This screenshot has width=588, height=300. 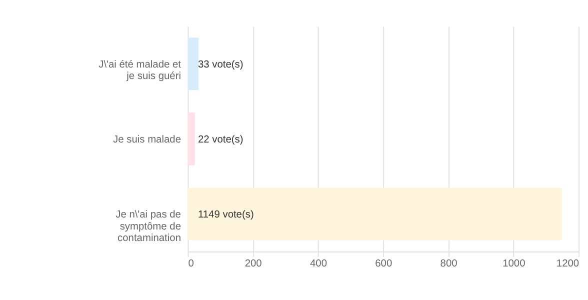 What do you see at coordinates (253, 264) in the screenshot?
I see `x-tick-label: 200` at bounding box center [253, 264].